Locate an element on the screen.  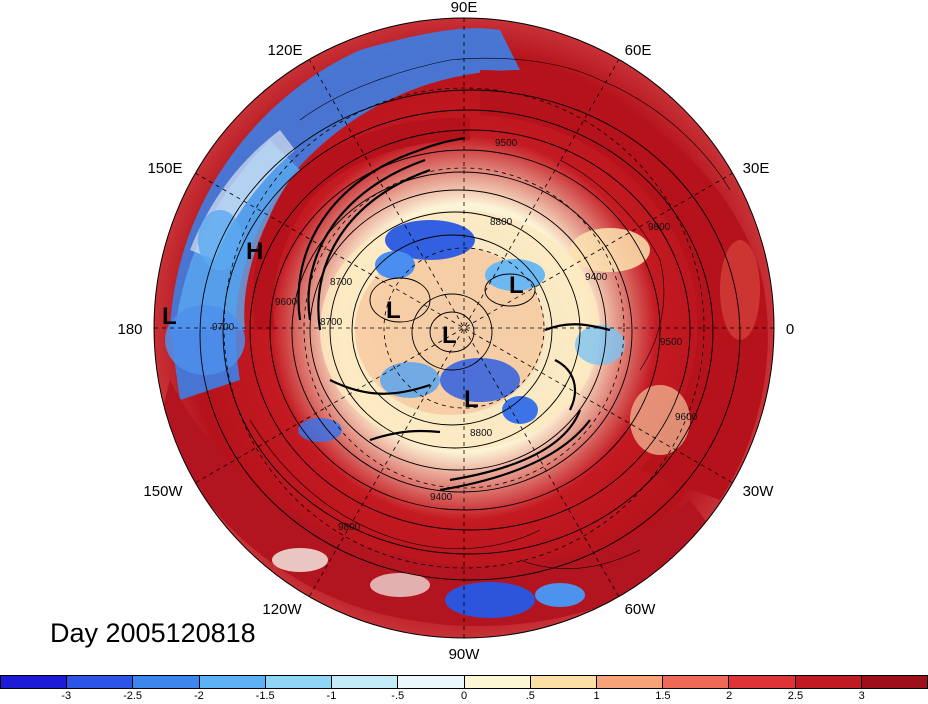
colorbar-tick-label: .5 is located at coordinates (530, 696).